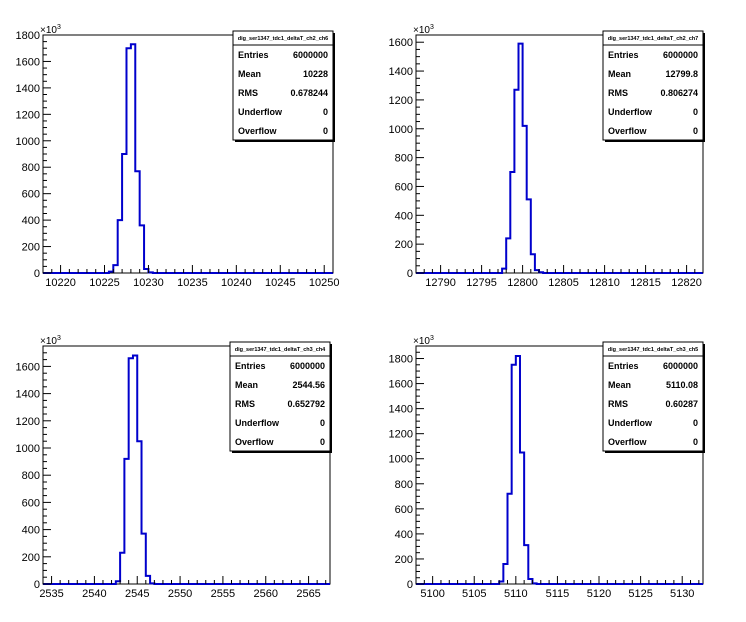 The width and height of the screenshot is (746, 622). Describe the element at coordinates (37, 274) in the screenshot. I see `chart-0-y-tick-label-0: 0` at that location.